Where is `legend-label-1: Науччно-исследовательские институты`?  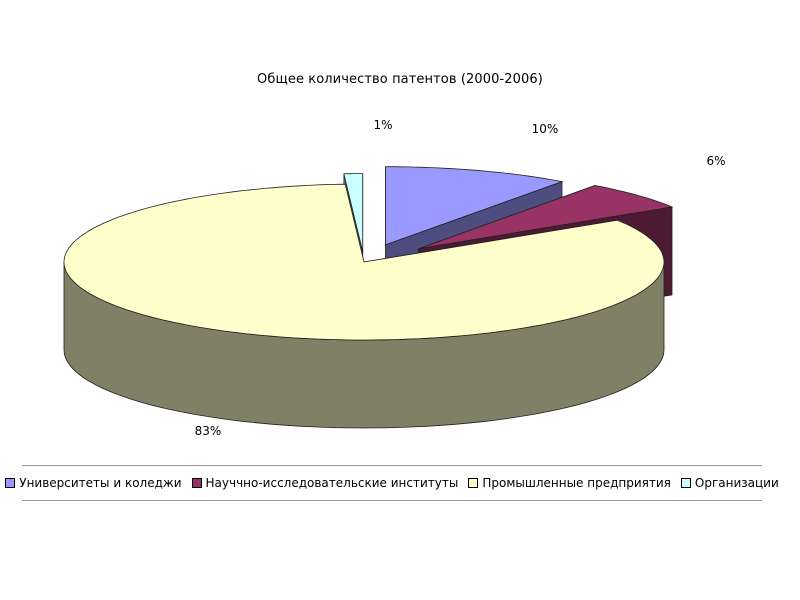 legend-label-1: Науччно-исследовательские институты is located at coordinates (332, 483).